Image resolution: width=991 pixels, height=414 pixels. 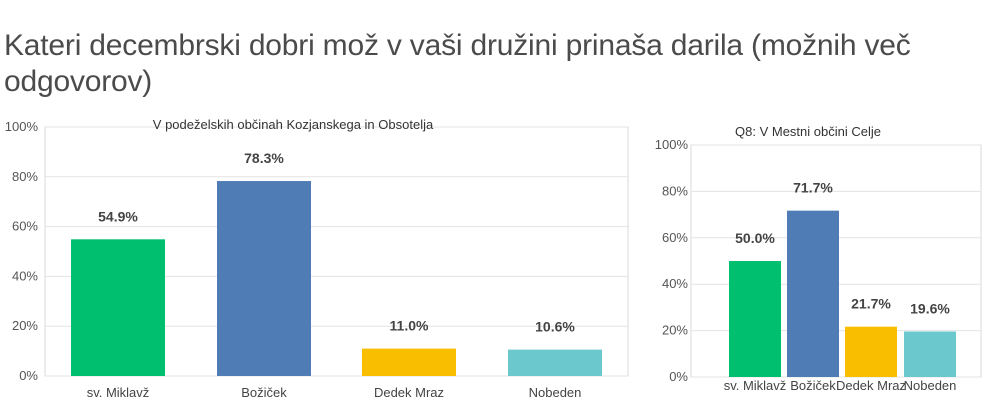 I want to click on data-label: 21.7%, so click(x=871, y=304).